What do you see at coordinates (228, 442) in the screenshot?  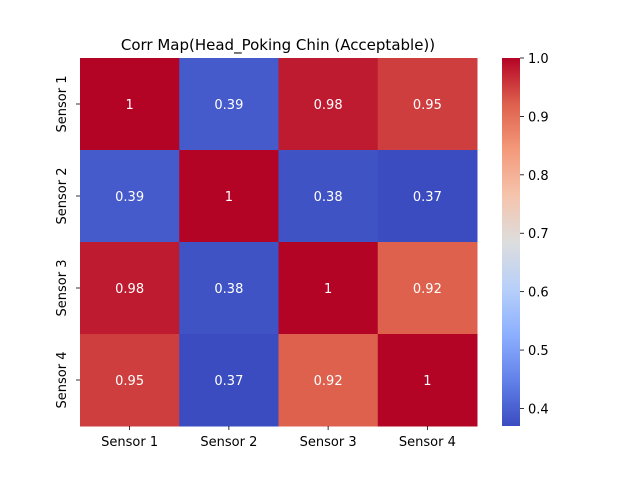 I see `x-tick-label: Sensor 2` at bounding box center [228, 442].